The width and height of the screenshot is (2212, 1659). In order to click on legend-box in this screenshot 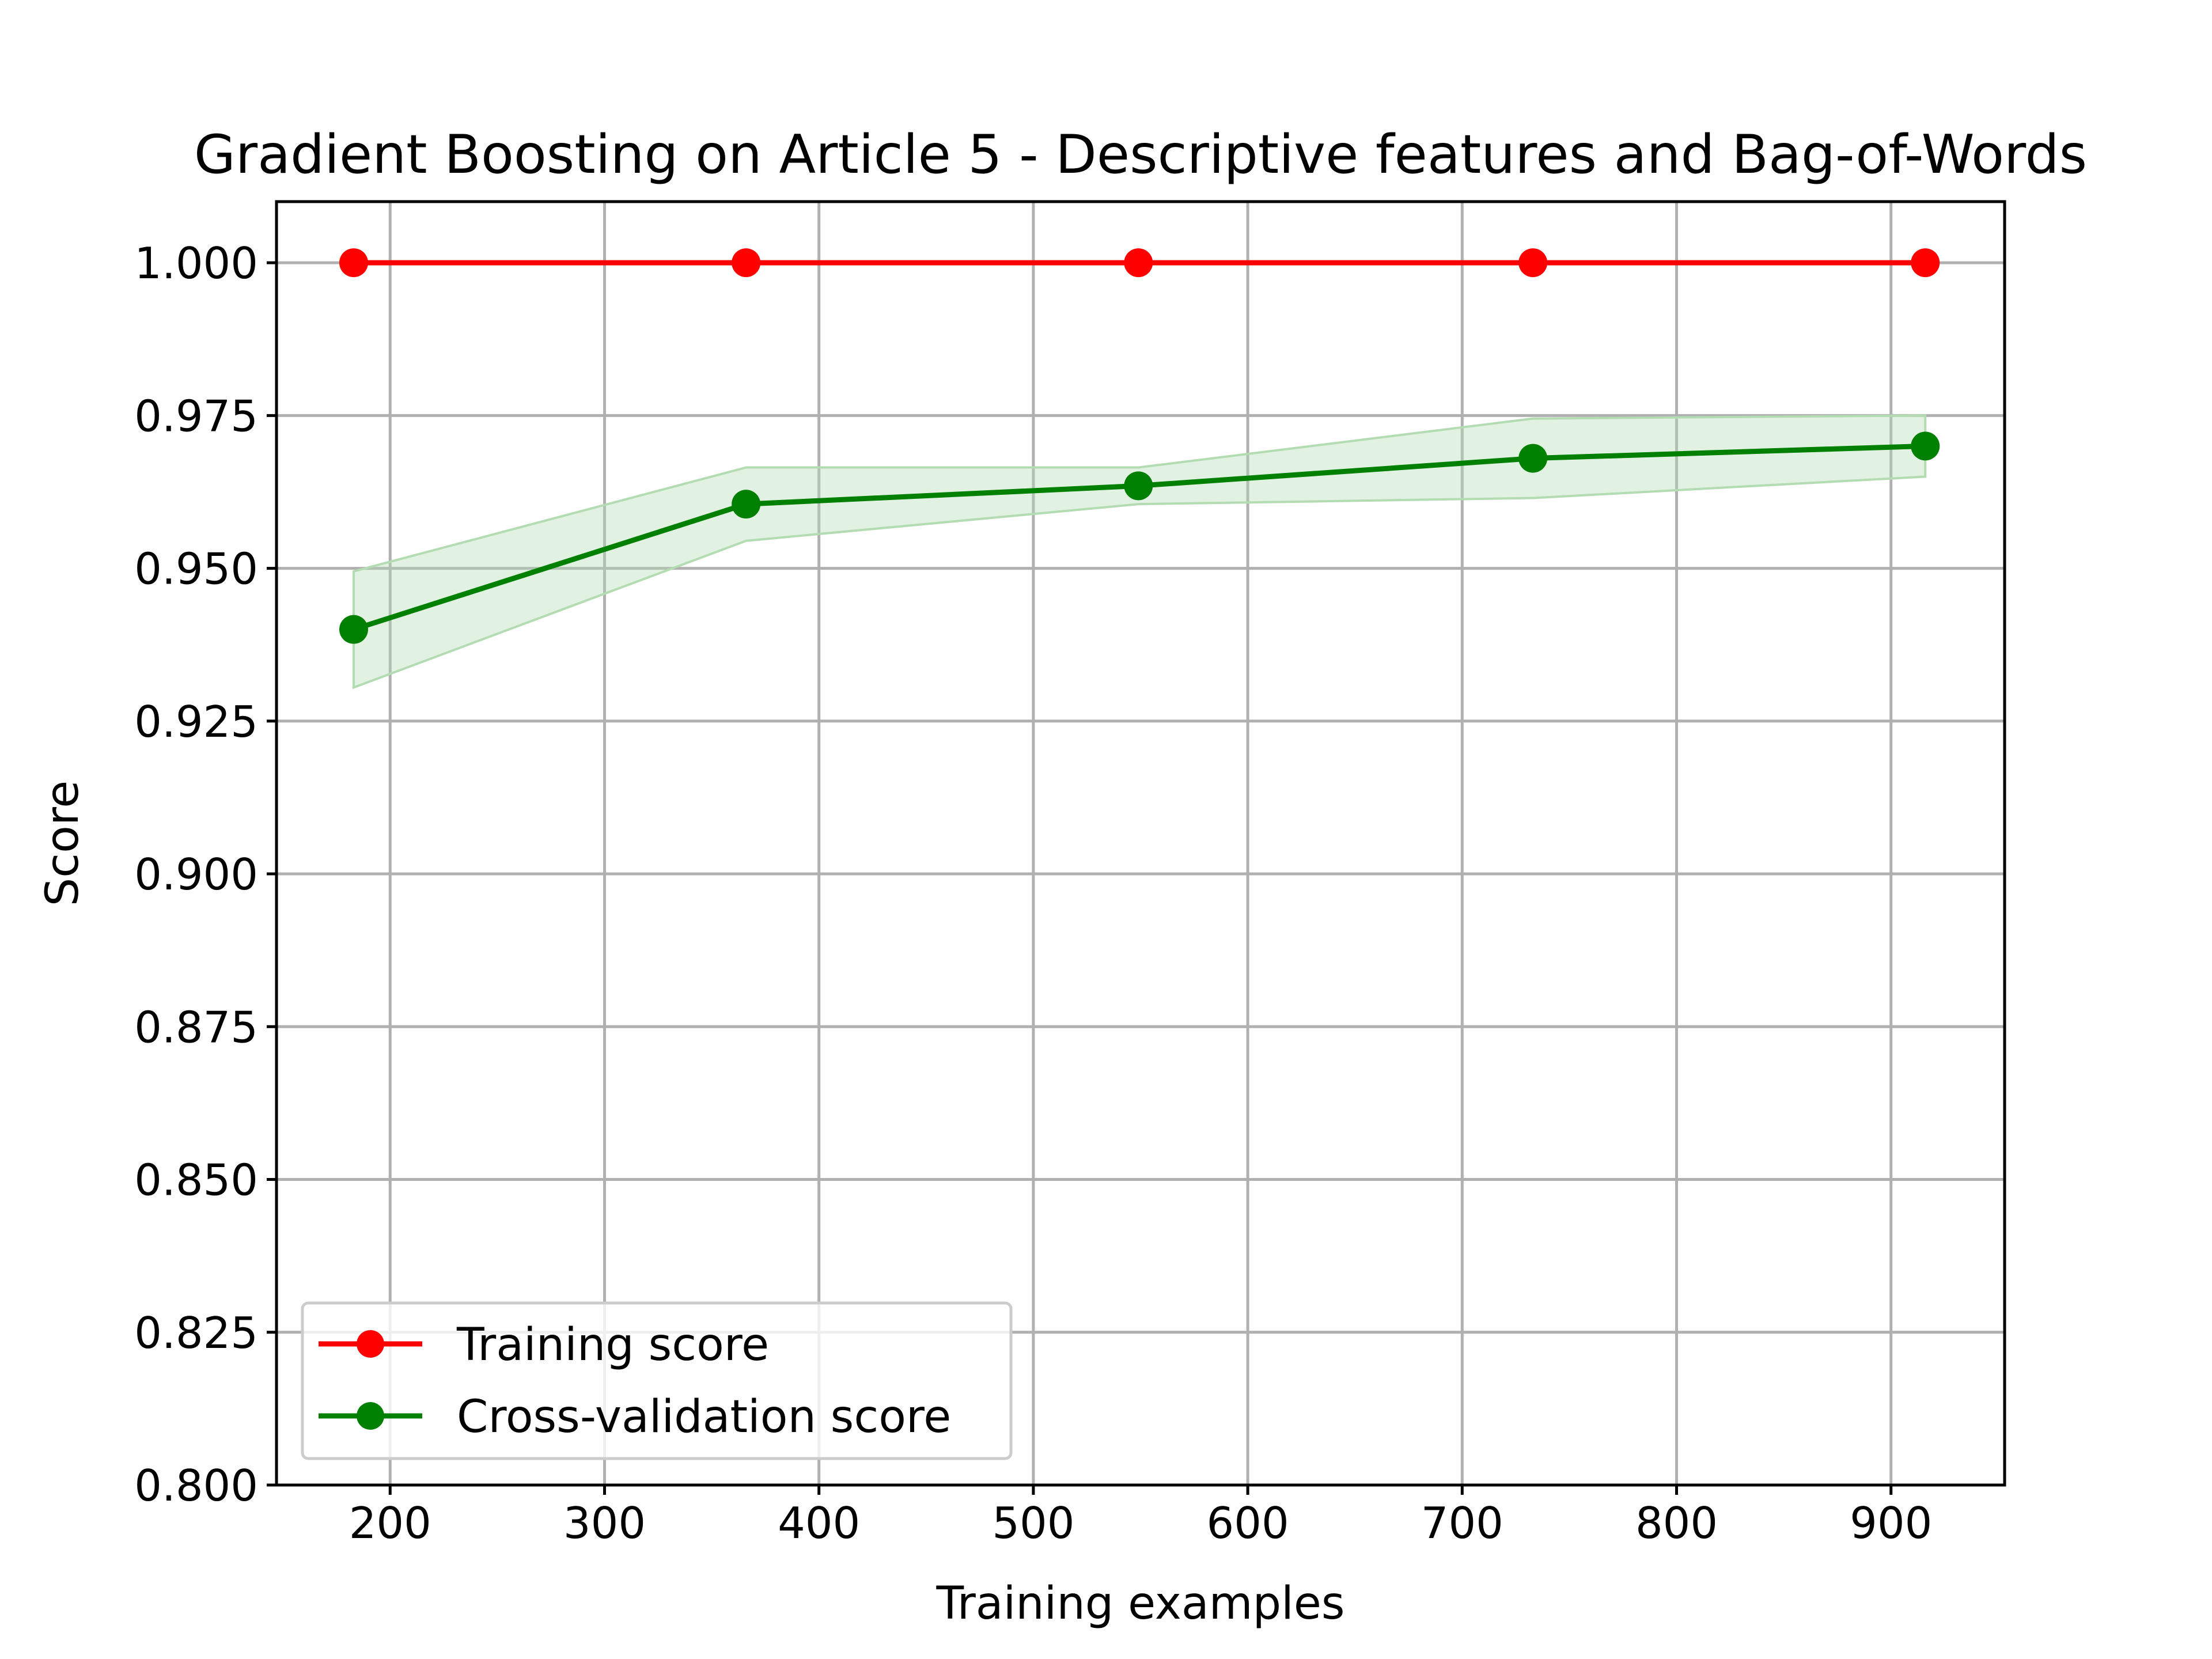, I will do `click(657, 1380)`.